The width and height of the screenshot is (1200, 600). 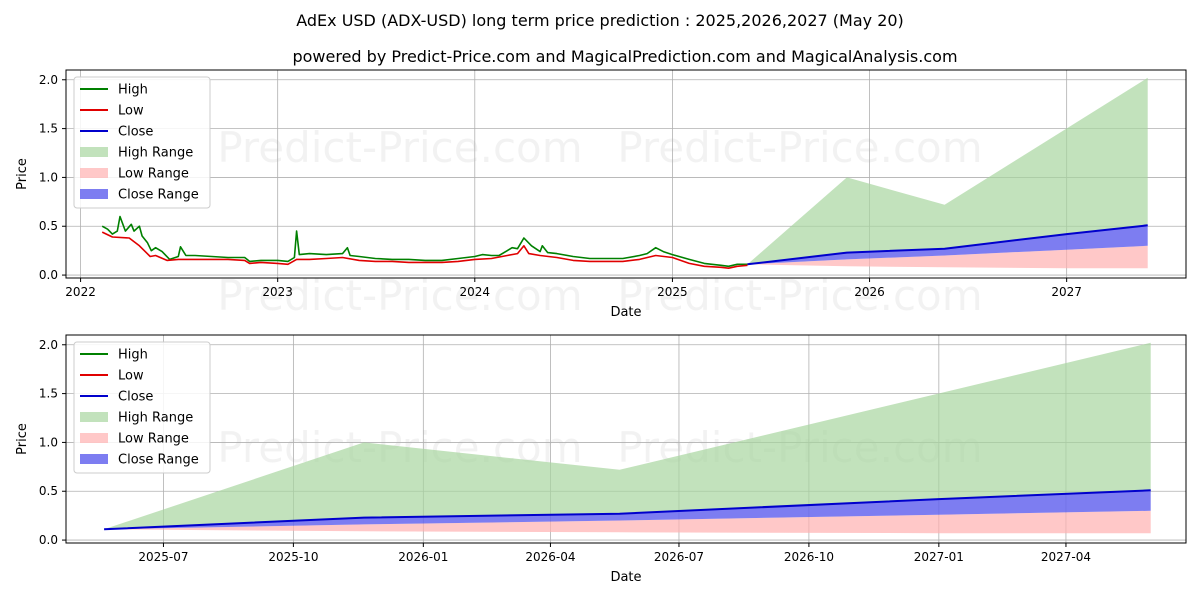 What do you see at coordinates (672, 292) in the screenshot?
I see `p0-x-tick-label: 2025` at bounding box center [672, 292].